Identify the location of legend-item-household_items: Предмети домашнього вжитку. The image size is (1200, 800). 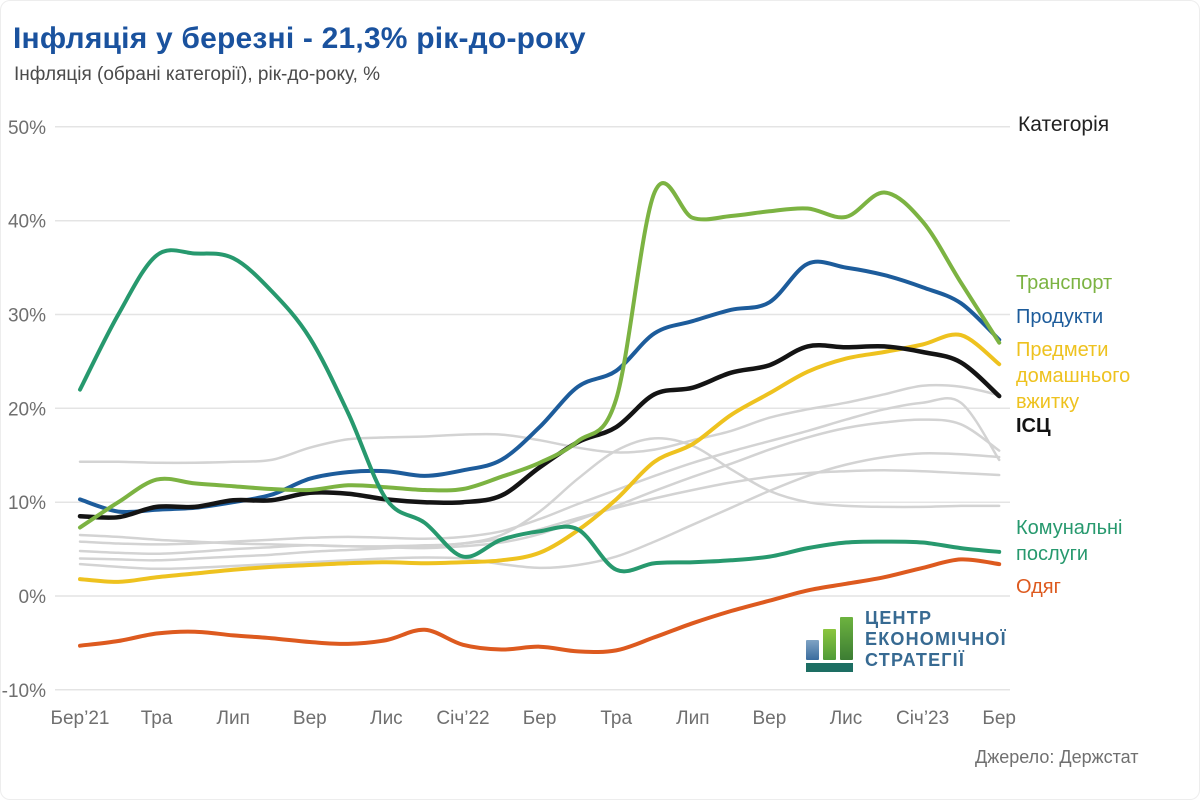
(1073, 376).